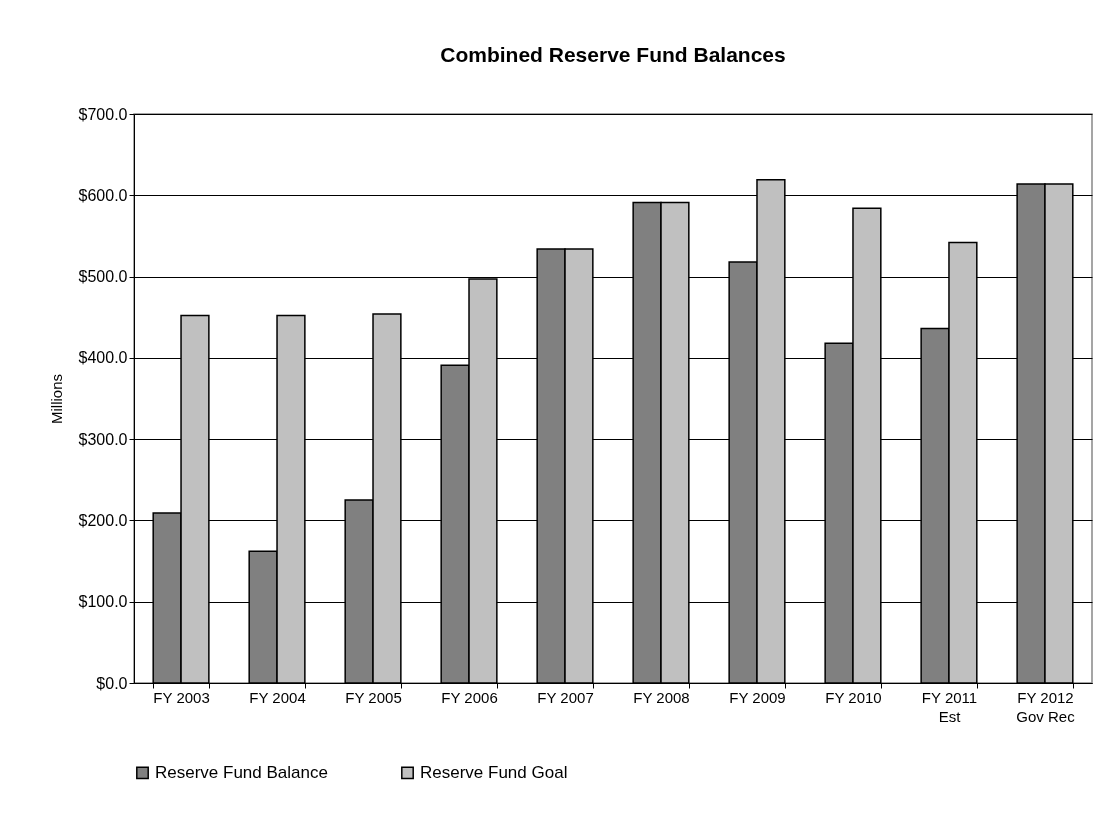 Image resolution: width=1116 pixels, height=829 pixels. Describe the element at coordinates (103, 277) in the screenshot. I see `y-tick-label: $500.0` at that location.